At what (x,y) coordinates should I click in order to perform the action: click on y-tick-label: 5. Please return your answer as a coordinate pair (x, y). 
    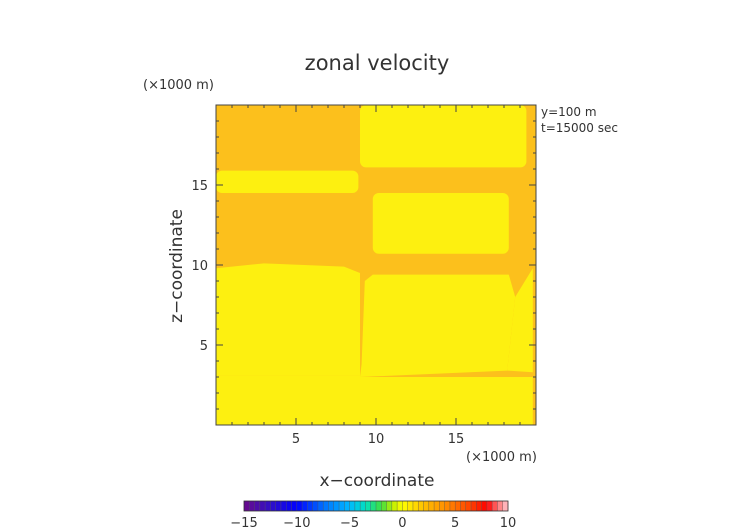
    Looking at the image, I should click on (204, 346).